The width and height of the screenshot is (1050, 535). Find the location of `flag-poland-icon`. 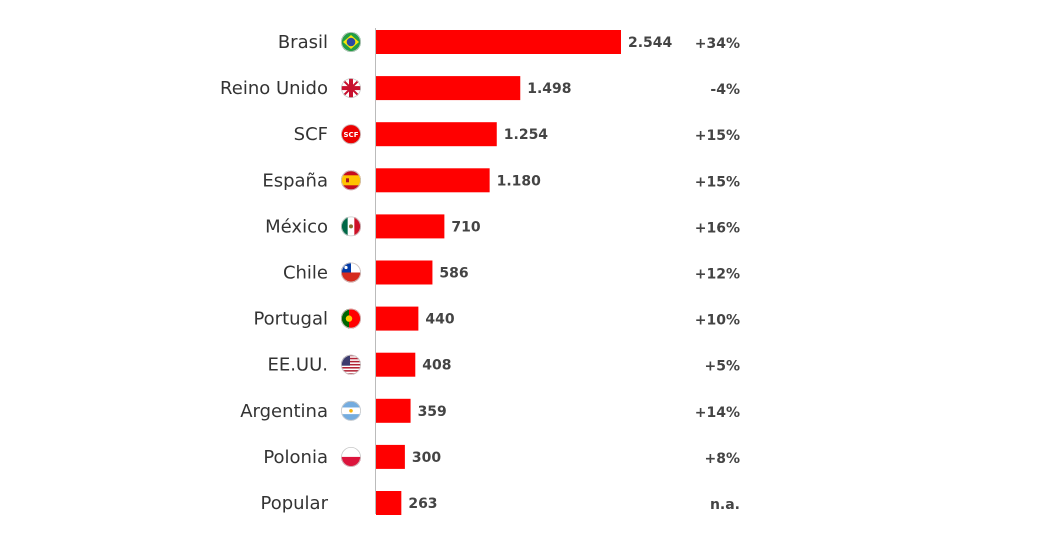

flag-poland-icon is located at coordinates (351, 456).